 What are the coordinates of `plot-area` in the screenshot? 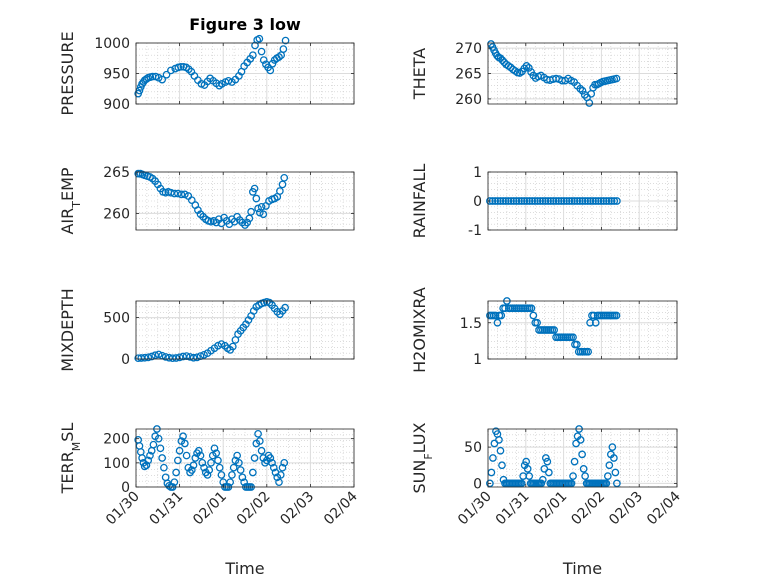 It's located at (582, 330).